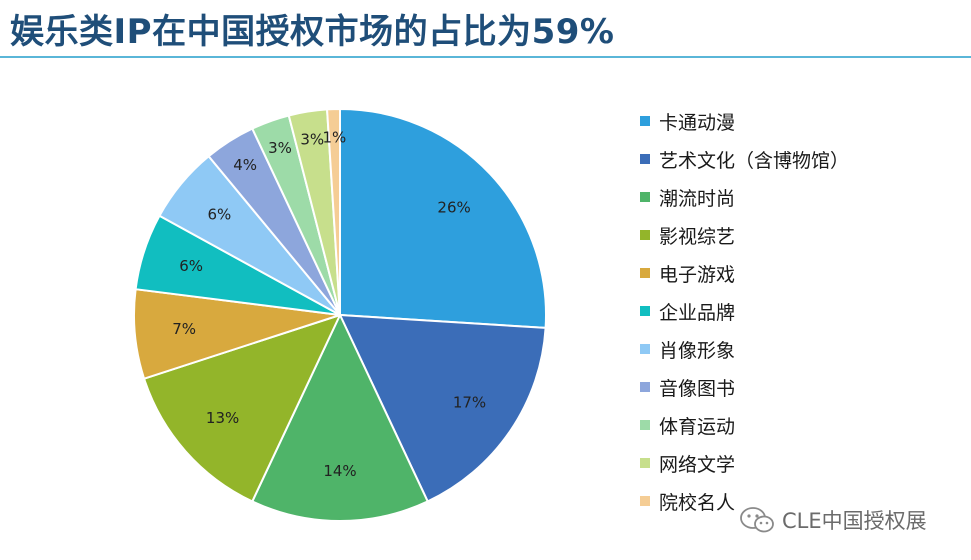 This screenshot has height=560, width=971. Describe the element at coordinates (697, 274) in the screenshot. I see `legend-label: 电子游戏` at that location.